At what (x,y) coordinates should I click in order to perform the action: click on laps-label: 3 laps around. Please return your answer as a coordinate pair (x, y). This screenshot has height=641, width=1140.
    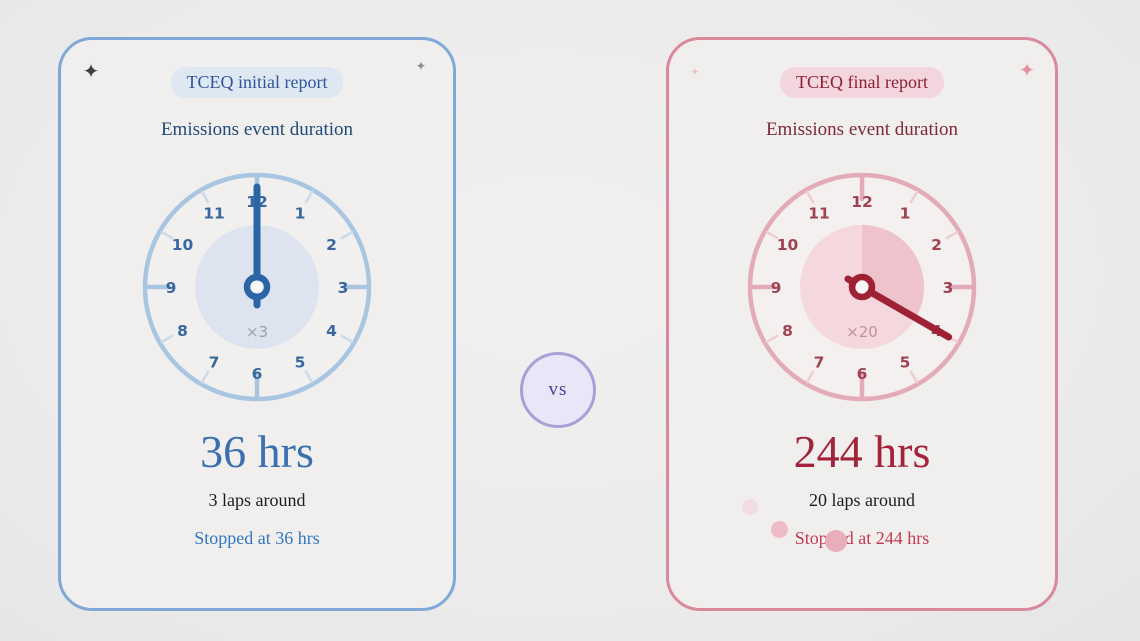
    Looking at the image, I should click on (257, 499).